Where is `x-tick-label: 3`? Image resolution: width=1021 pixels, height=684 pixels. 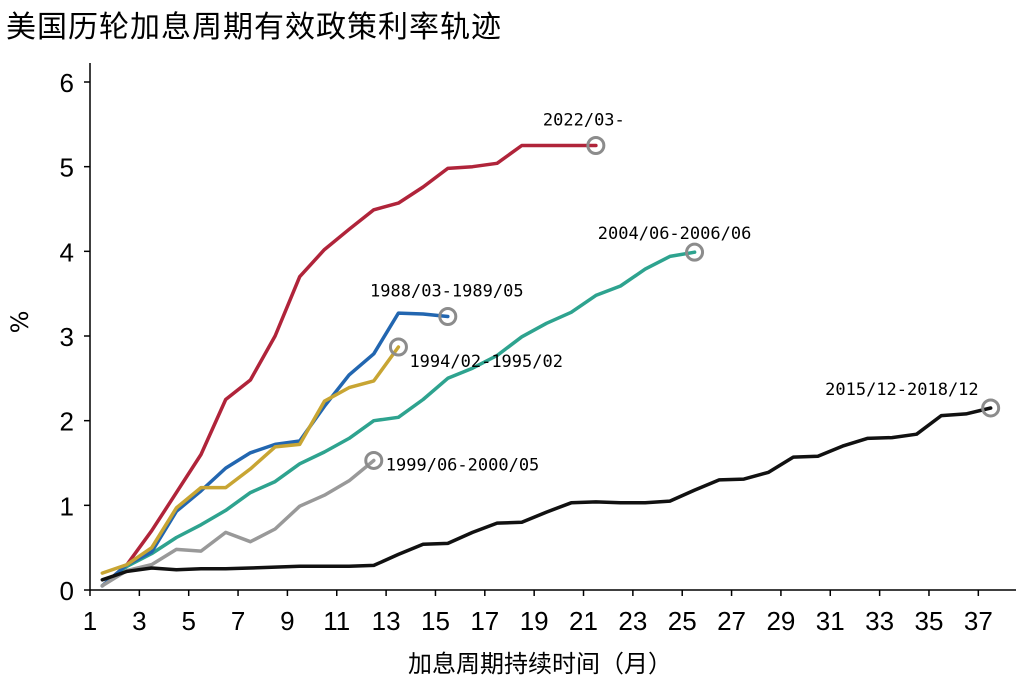
x-tick-label: 3 is located at coordinates (139, 621).